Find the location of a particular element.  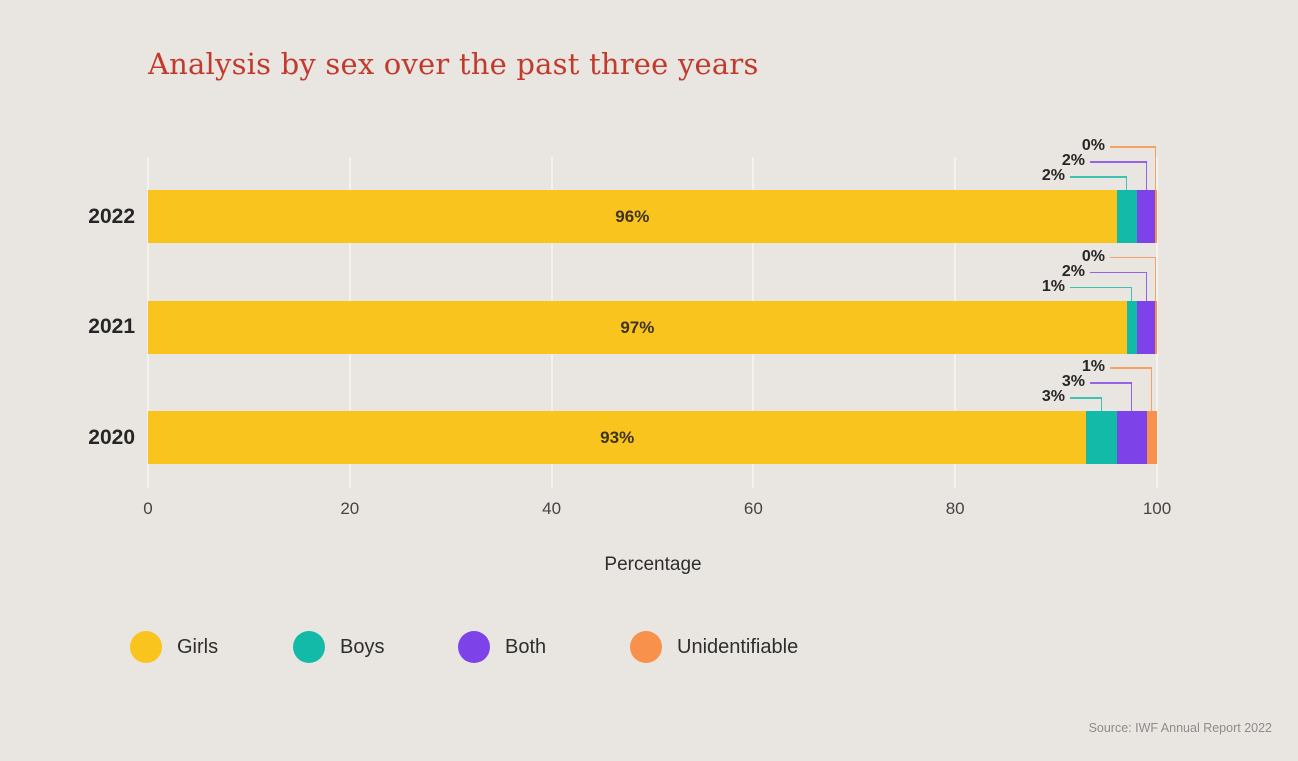

legend-label: Girls is located at coordinates (198, 647).